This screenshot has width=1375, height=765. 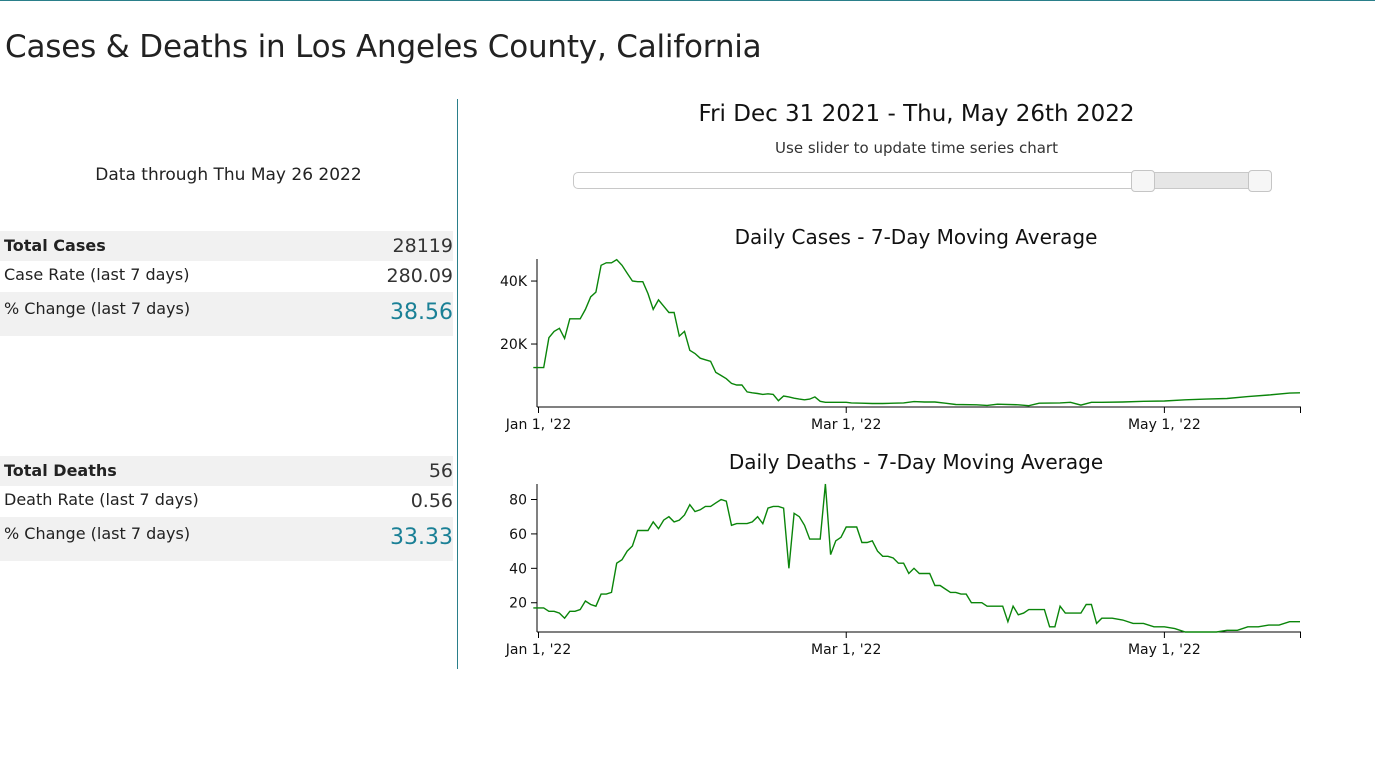 I want to click on stat-label: Death Rate (last 7 days), so click(x=101, y=499).